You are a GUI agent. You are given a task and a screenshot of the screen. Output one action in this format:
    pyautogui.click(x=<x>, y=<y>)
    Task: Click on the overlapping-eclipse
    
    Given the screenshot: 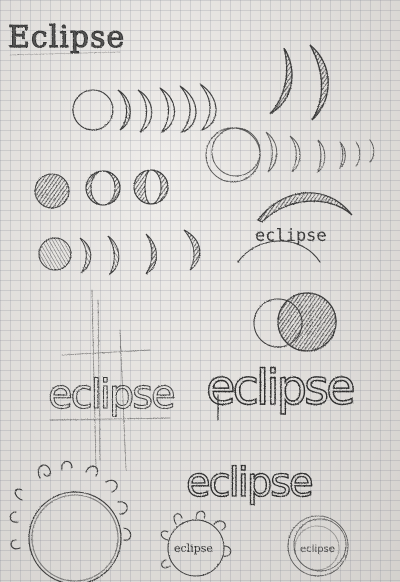 What is the action you would take?
    pyautogui.click(x=295, y=322)
    